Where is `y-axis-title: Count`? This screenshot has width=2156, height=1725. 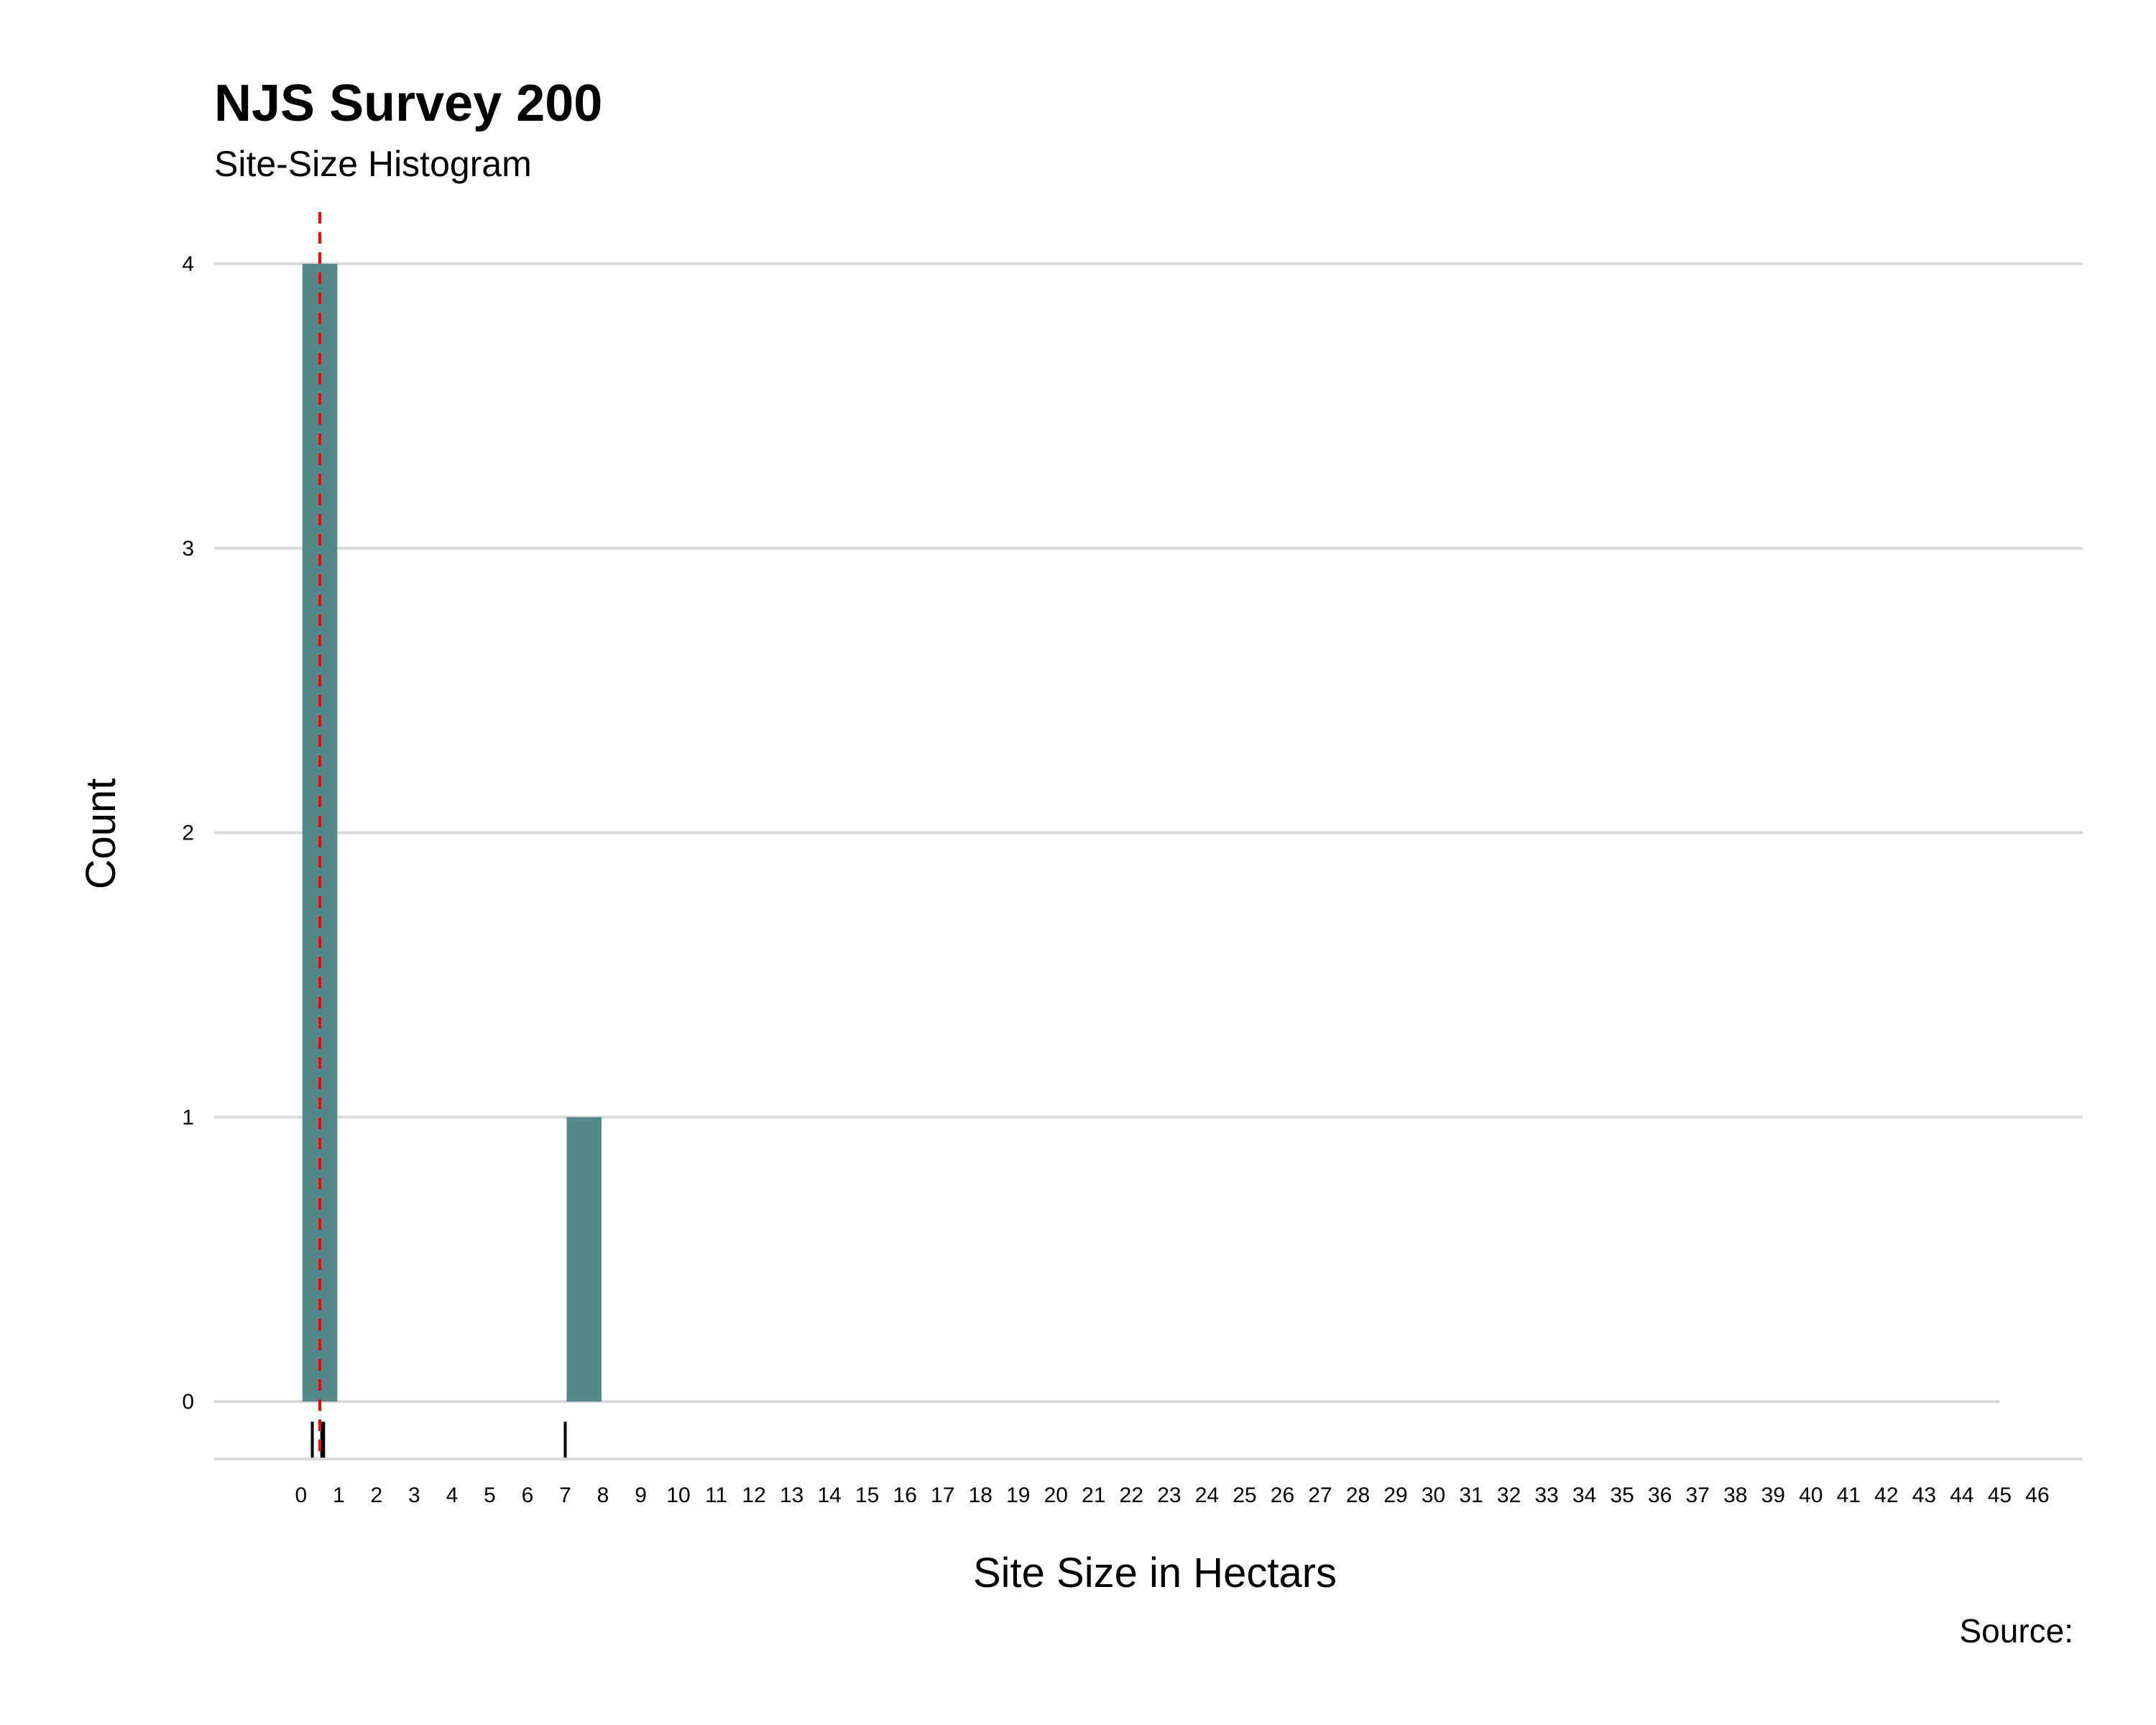
y-axis-title: Count is located at coordinates (101, 834).